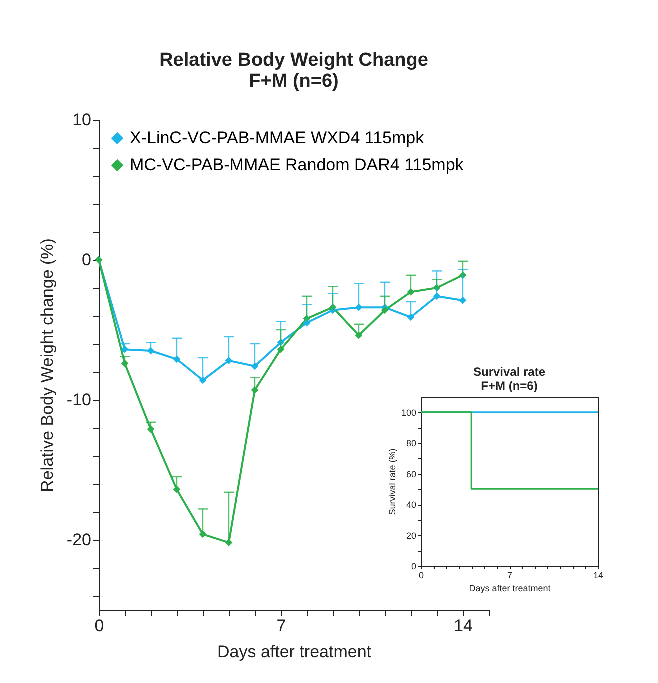 The height and width of the screenshot is (683, 658). What do you see at coordinates (411, 474) in the screenshot?
I see `y-tick-label: 60` at bounding box center [411, 474].